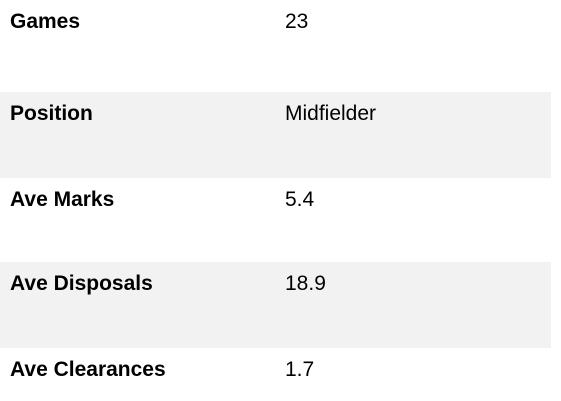 This screenshot has width=561, height=401. Describe the element at coordinates (305, 283) in the screenshot. I see `row-value: 18.9` at that location.